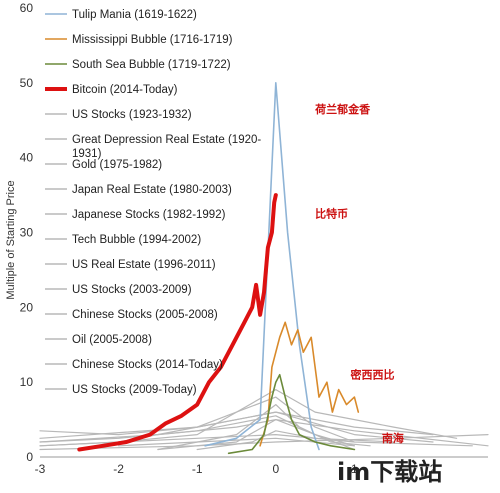  Describe the element at coordinates (144, 265) in the screenshot. I see `legend-entry: US Real Estate (1996-2011)` at that location.